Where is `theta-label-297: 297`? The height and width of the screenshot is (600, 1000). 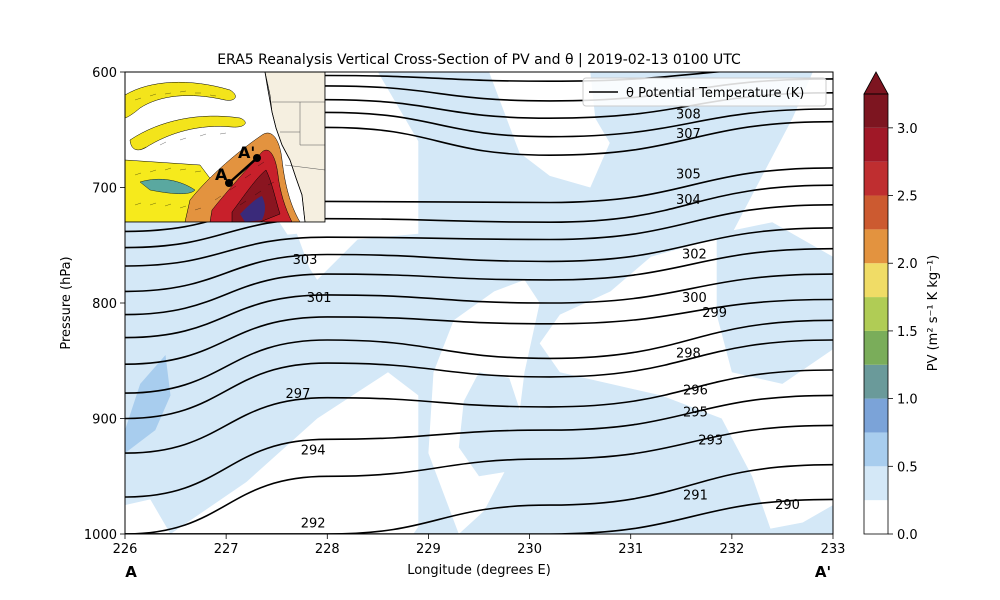
theta-label-297: 297 is located at coordinates (298, 394).